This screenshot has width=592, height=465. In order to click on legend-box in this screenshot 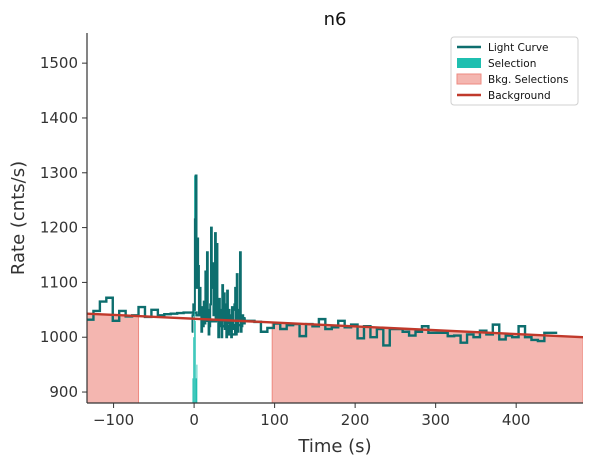, I will do `click(514, 71)`.